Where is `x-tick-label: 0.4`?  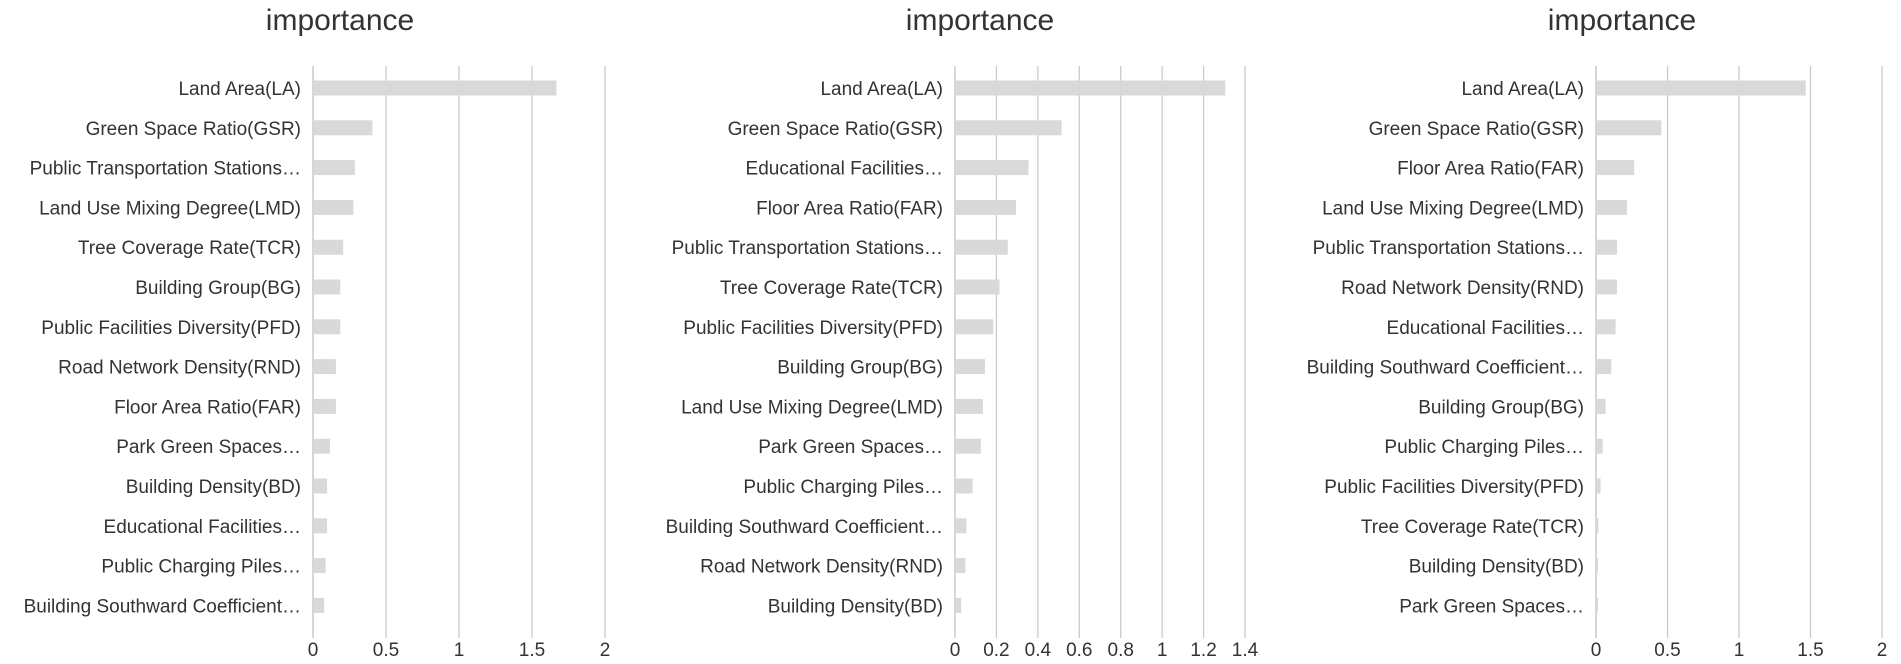
x-tick-label: 0.4 is located at coordinates (1038, 650).